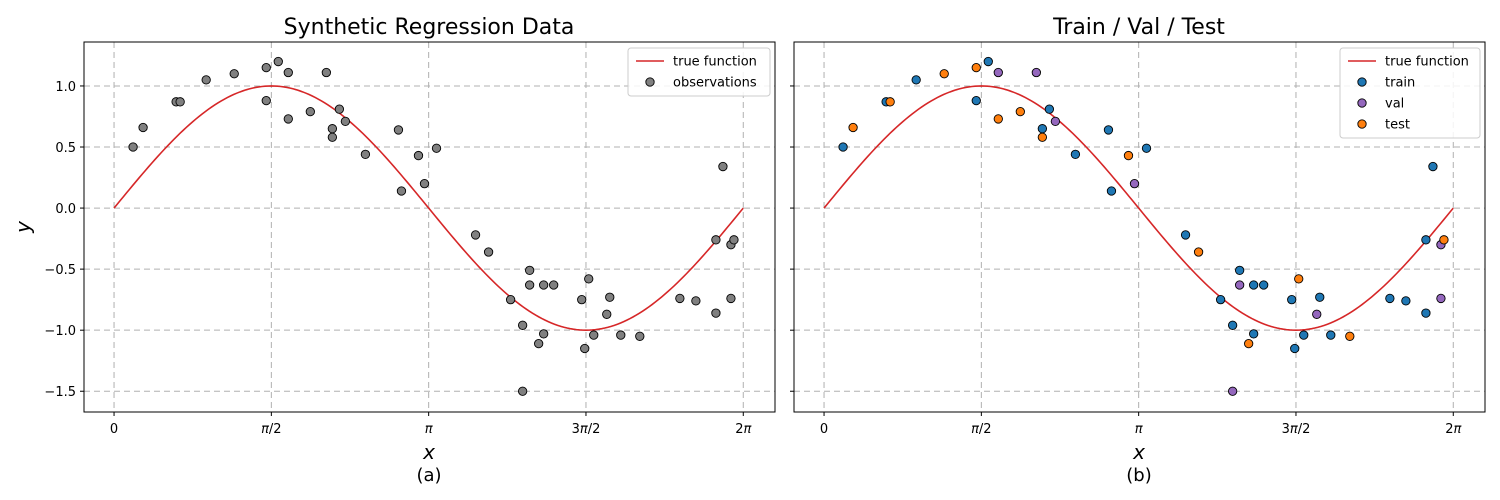 The width and height of the screenshot is (1500, 500). Describe the element at coordinates (65, 209) in the screenshot. I see `y-tick-label: 0.0` at that location.